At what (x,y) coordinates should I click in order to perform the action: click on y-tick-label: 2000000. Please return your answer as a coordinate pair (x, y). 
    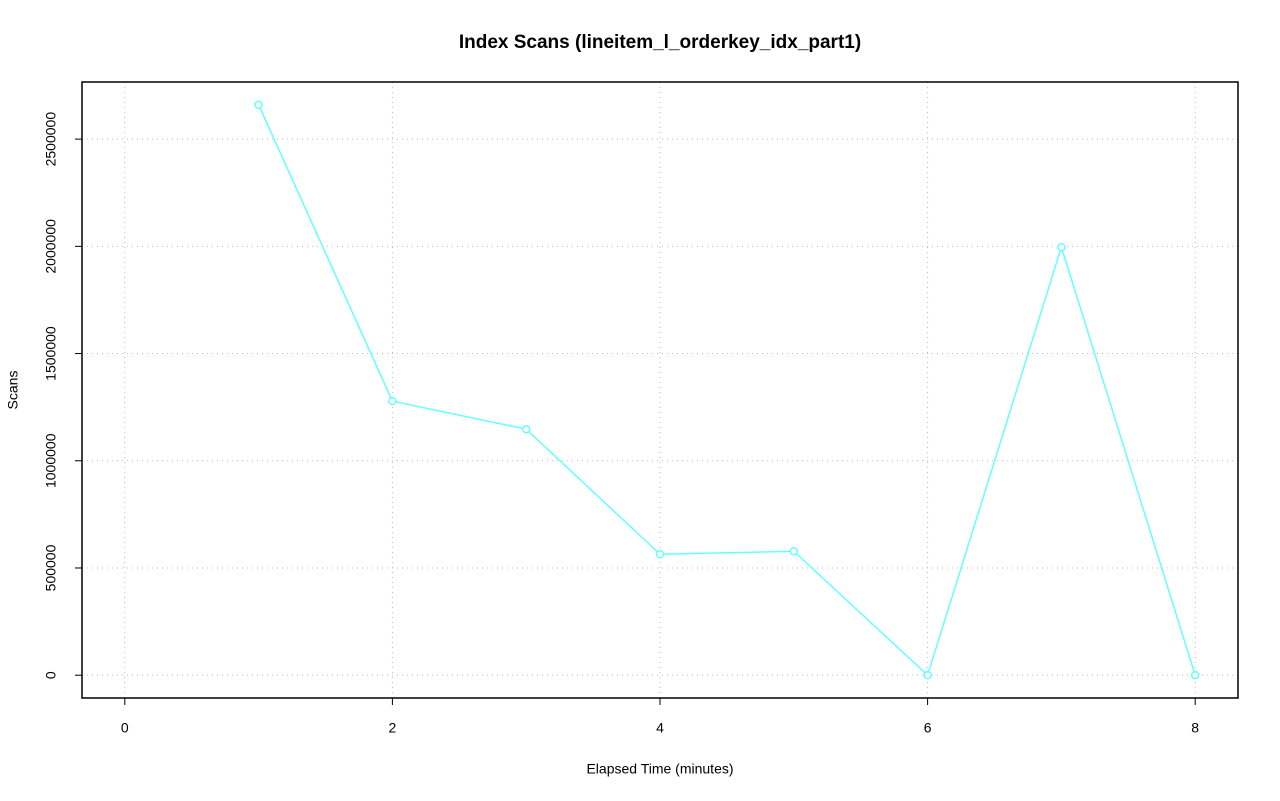
    Looking at the image, I should click on (51, 246).